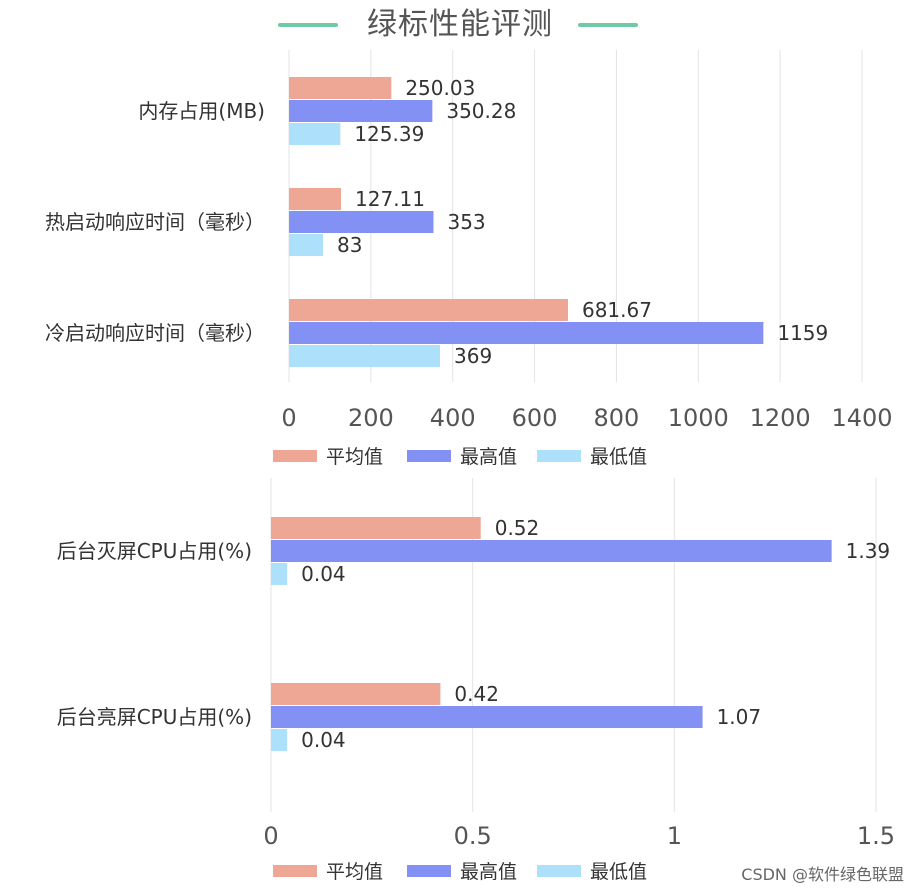 The height and width of the screenshot is (891, 918). What do you see at coordinates (698, 418) in the screenshot?
I see `x-tick-label: 1000` at bounding box center [698, 418].